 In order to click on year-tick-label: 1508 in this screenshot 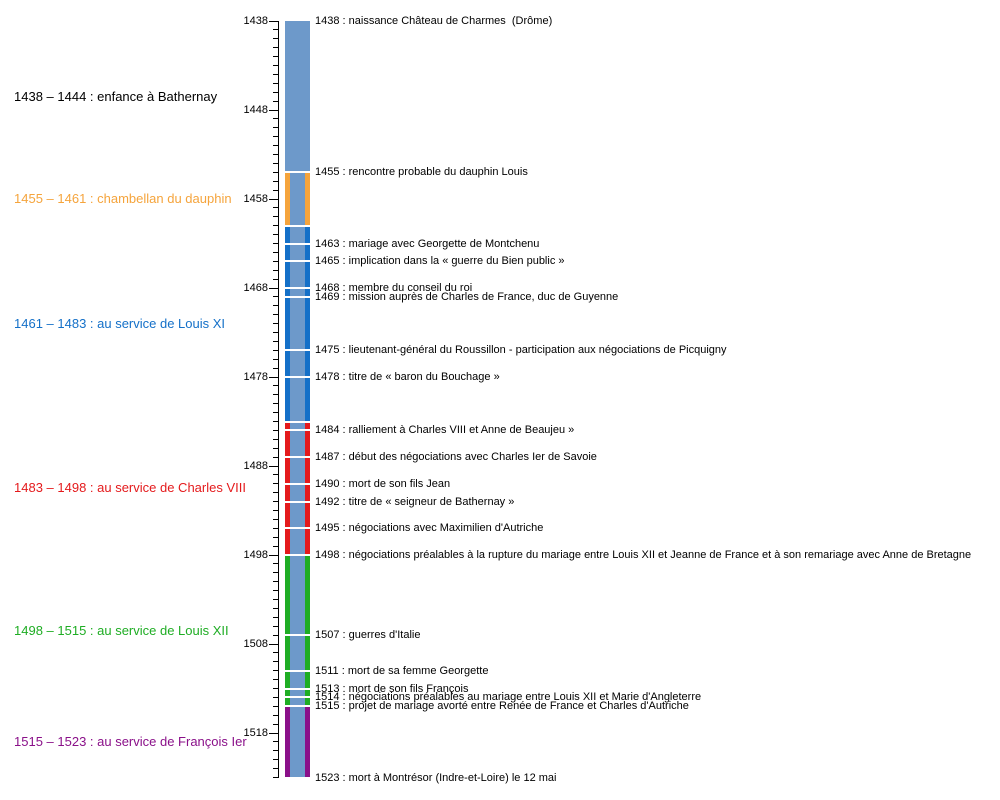, I will do `click(255, 644)`.